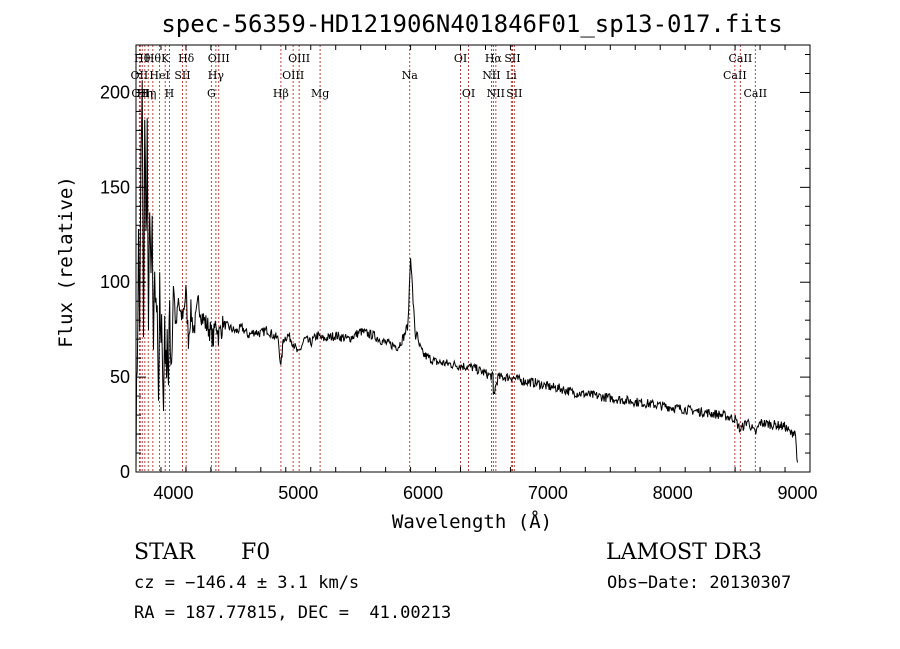 The width and height of the screenshot is (900, 649). I want to click on y-tick-label: 50, so click(120, 377).